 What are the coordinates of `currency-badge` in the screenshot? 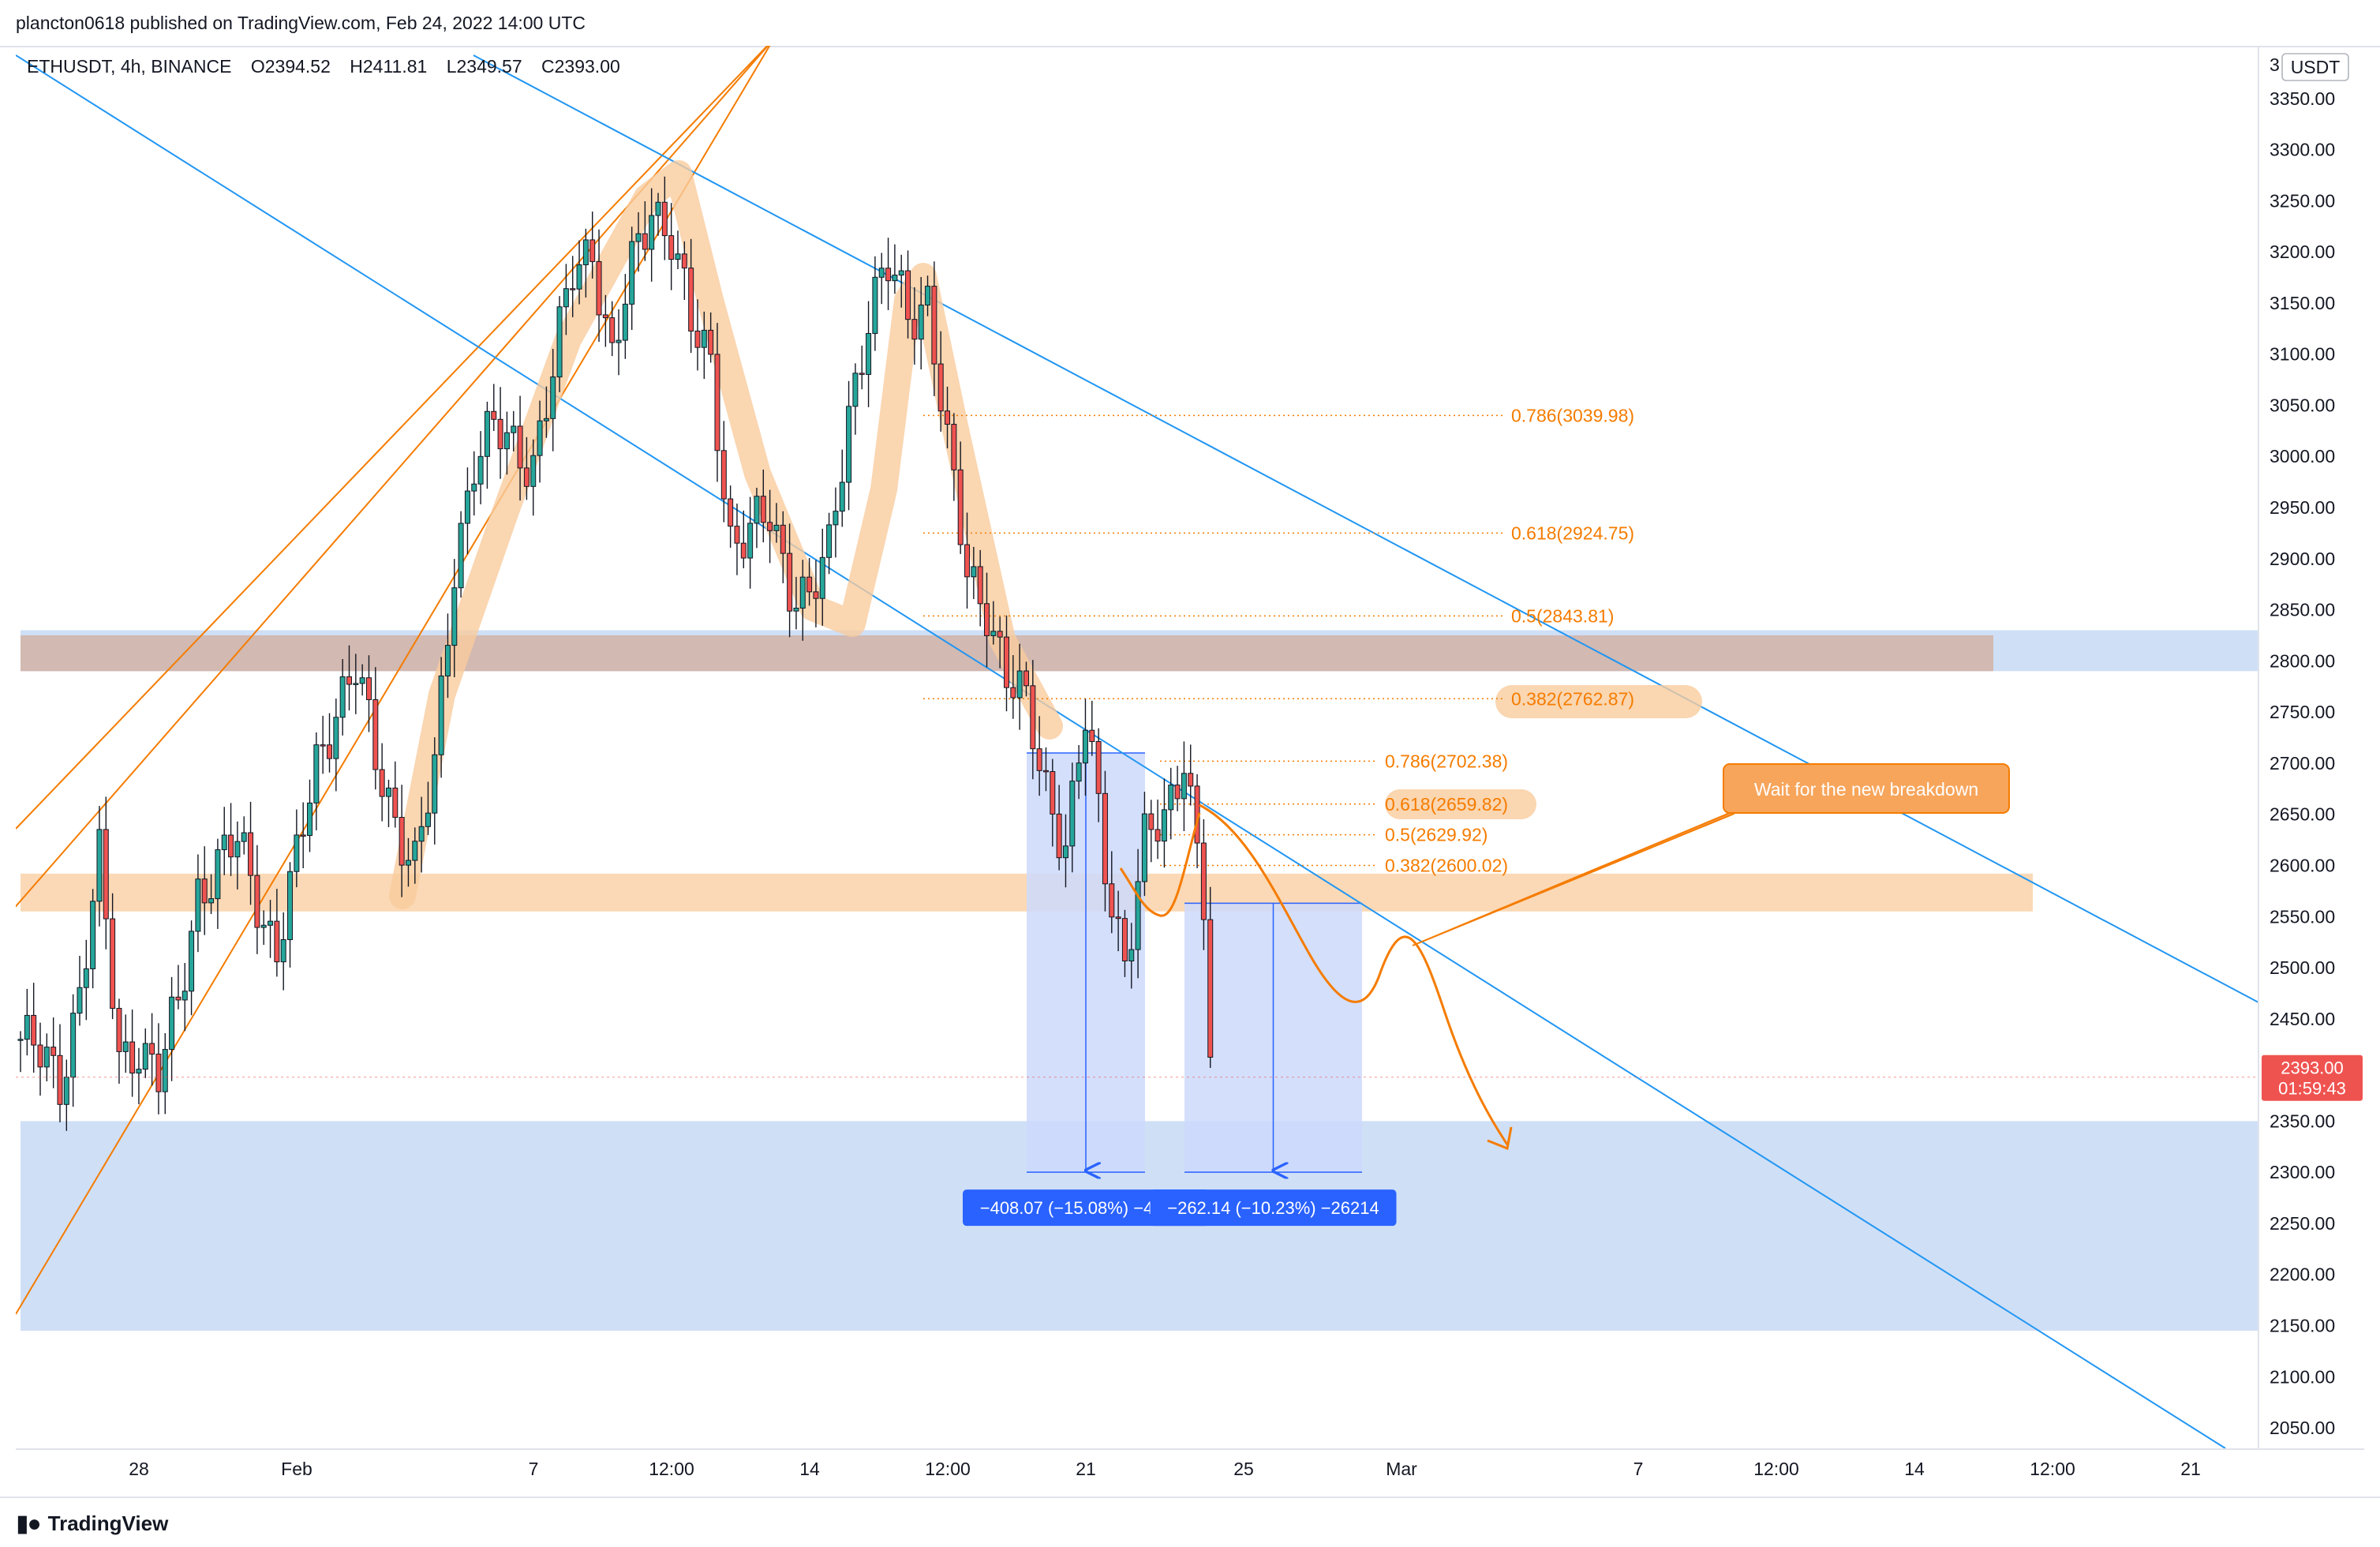 It's located at (2315, 67).